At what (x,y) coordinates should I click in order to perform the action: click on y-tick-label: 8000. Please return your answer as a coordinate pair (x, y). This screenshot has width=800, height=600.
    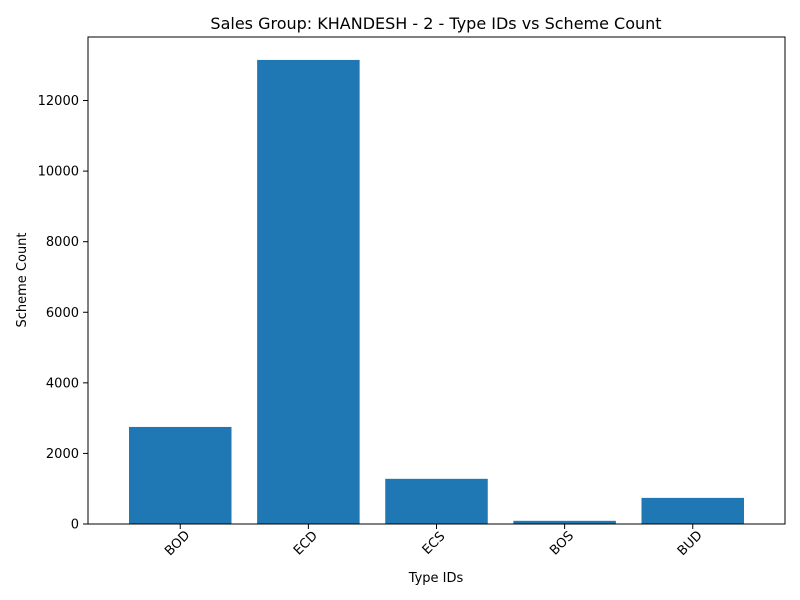
    Looking at the image, I should click on (62, 242).